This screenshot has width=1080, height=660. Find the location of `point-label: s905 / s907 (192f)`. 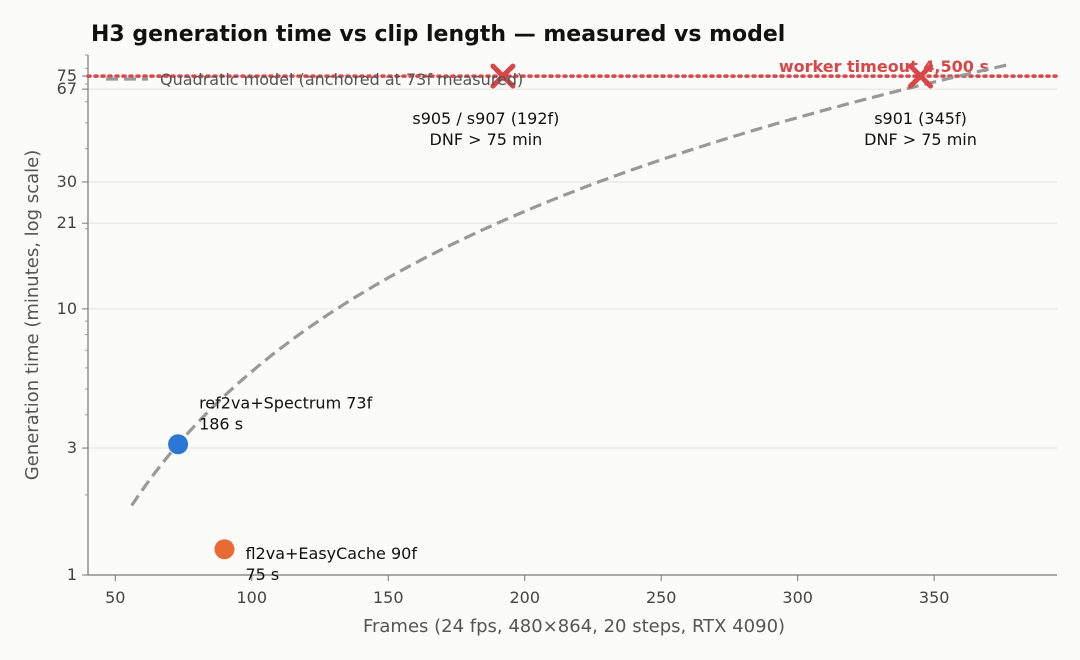

point-label: s905 / s907 (192f) is located at coordinates (485, 118).